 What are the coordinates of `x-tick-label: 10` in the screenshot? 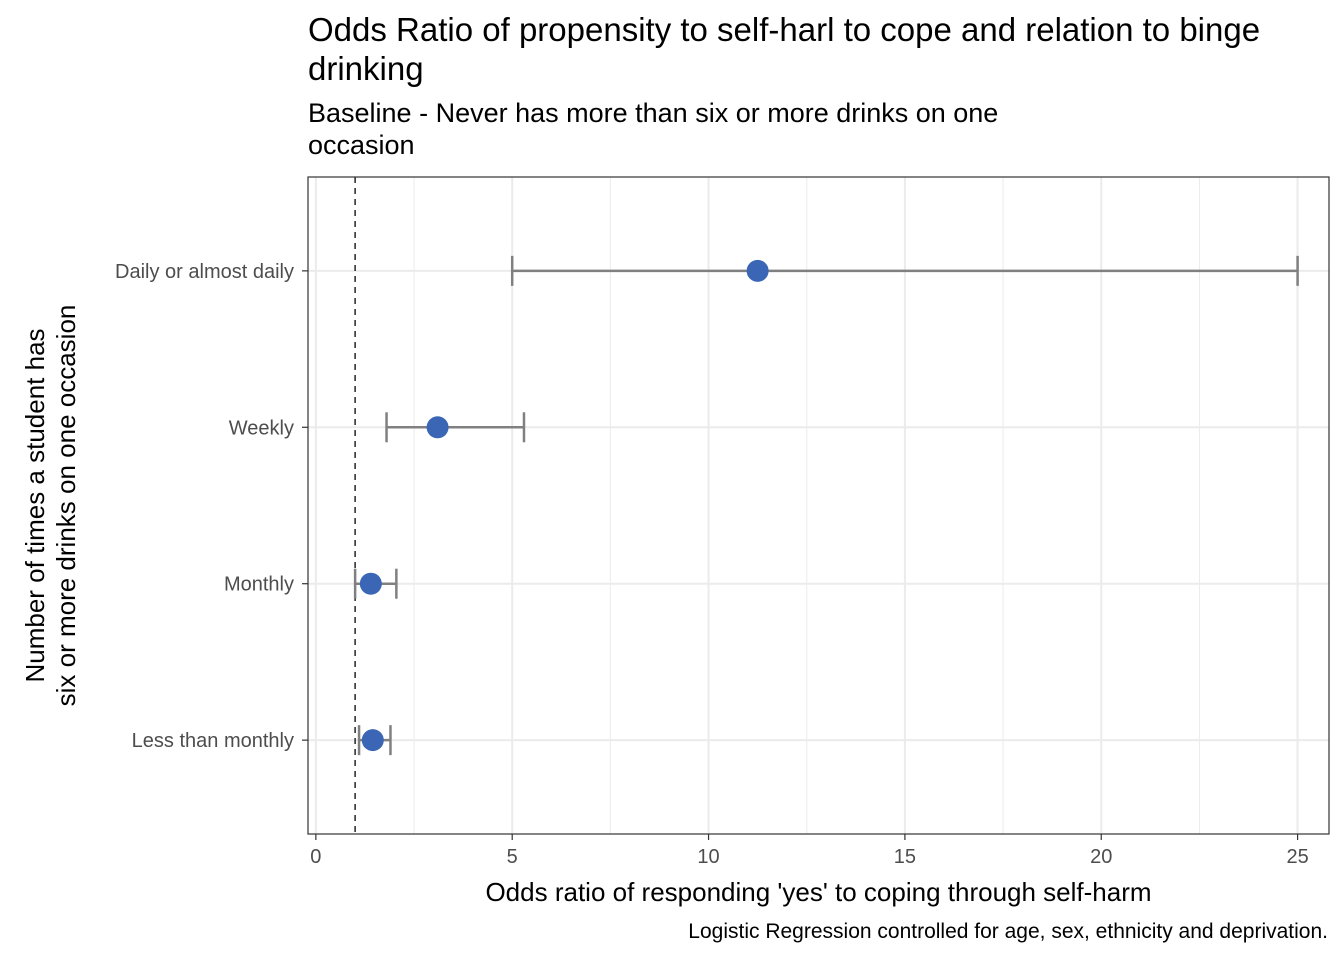 It's located at (708, 857).